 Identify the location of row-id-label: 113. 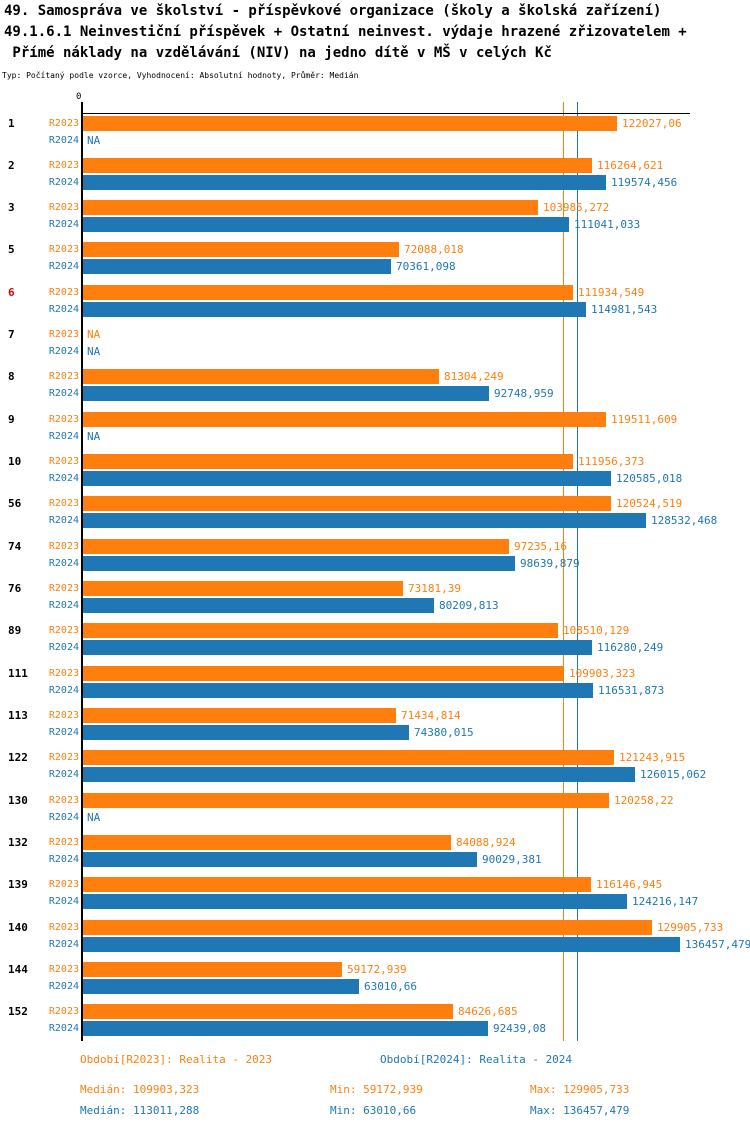
(18, 715).